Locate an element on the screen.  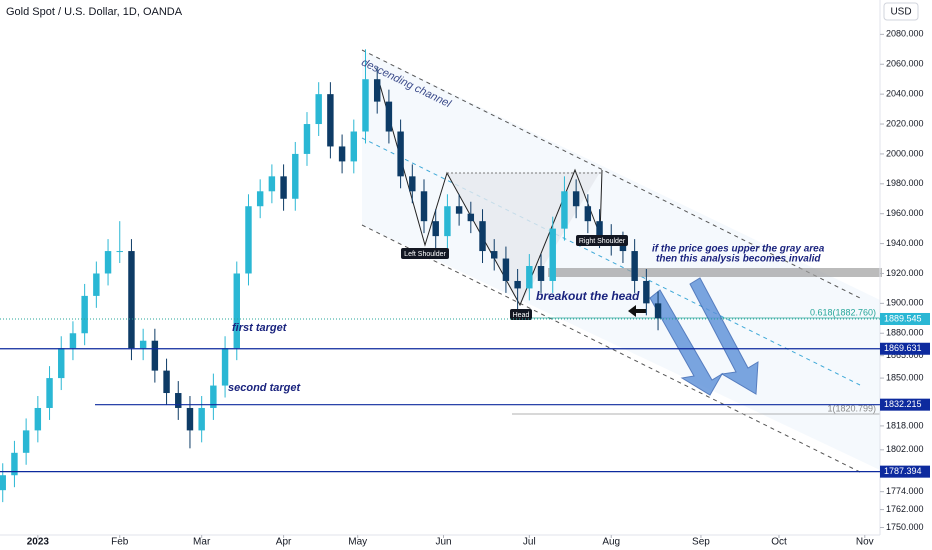
arrow-small is located at coordinates (637, 311).